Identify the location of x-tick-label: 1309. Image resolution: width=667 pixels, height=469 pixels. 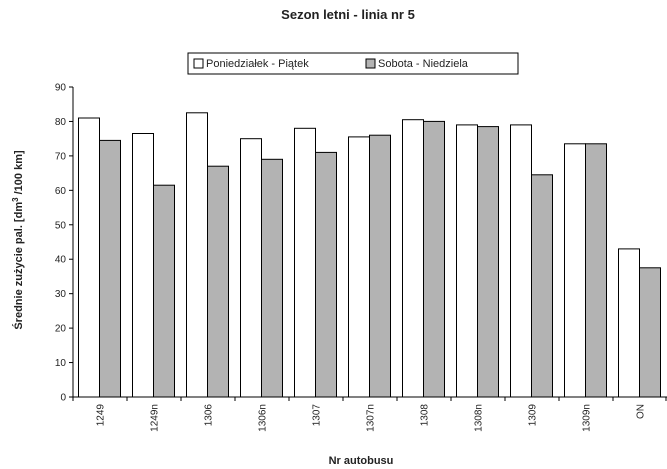
(533, 415).